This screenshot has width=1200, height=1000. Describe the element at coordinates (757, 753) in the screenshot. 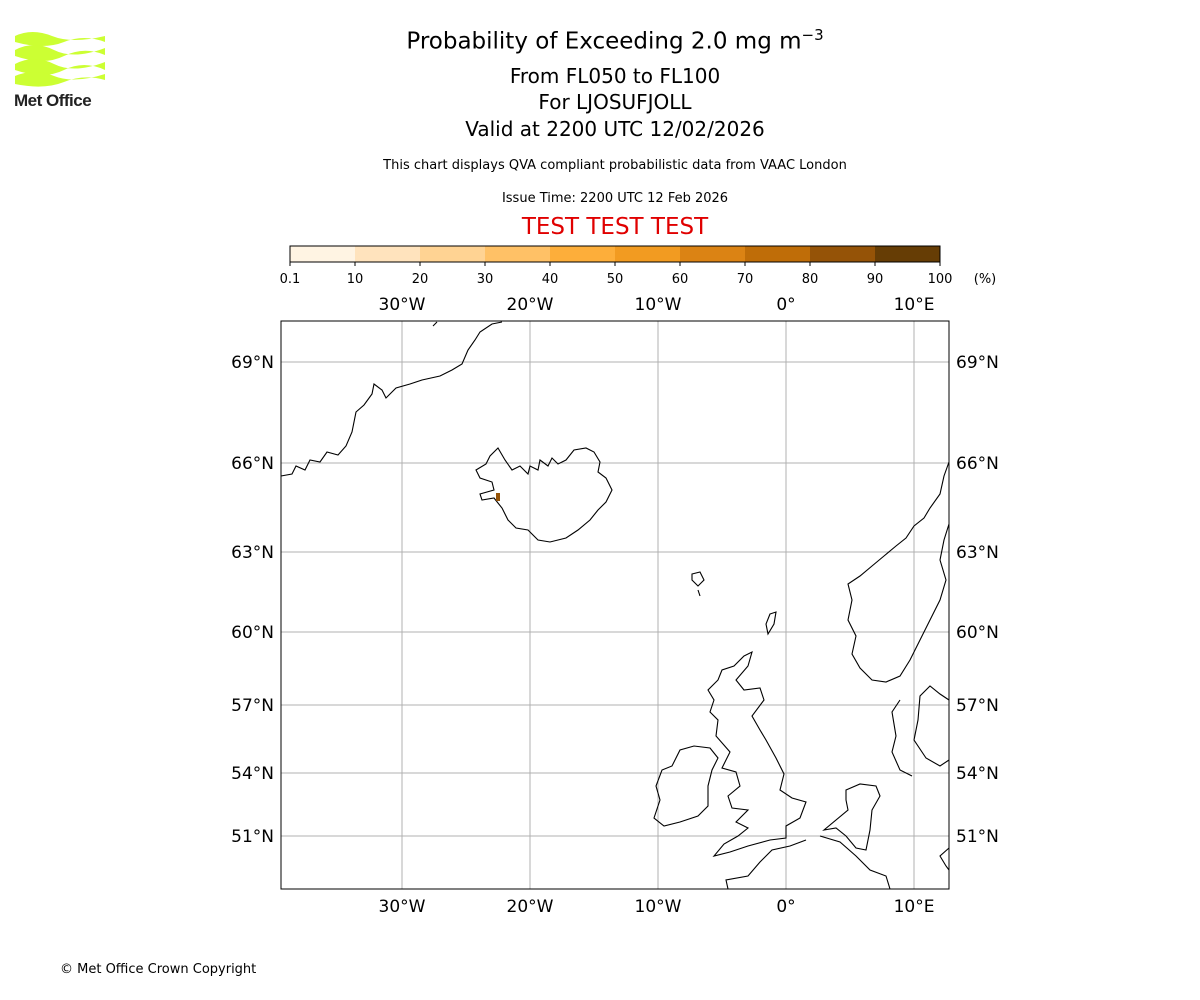

I see `great-britain-coast` at that location.